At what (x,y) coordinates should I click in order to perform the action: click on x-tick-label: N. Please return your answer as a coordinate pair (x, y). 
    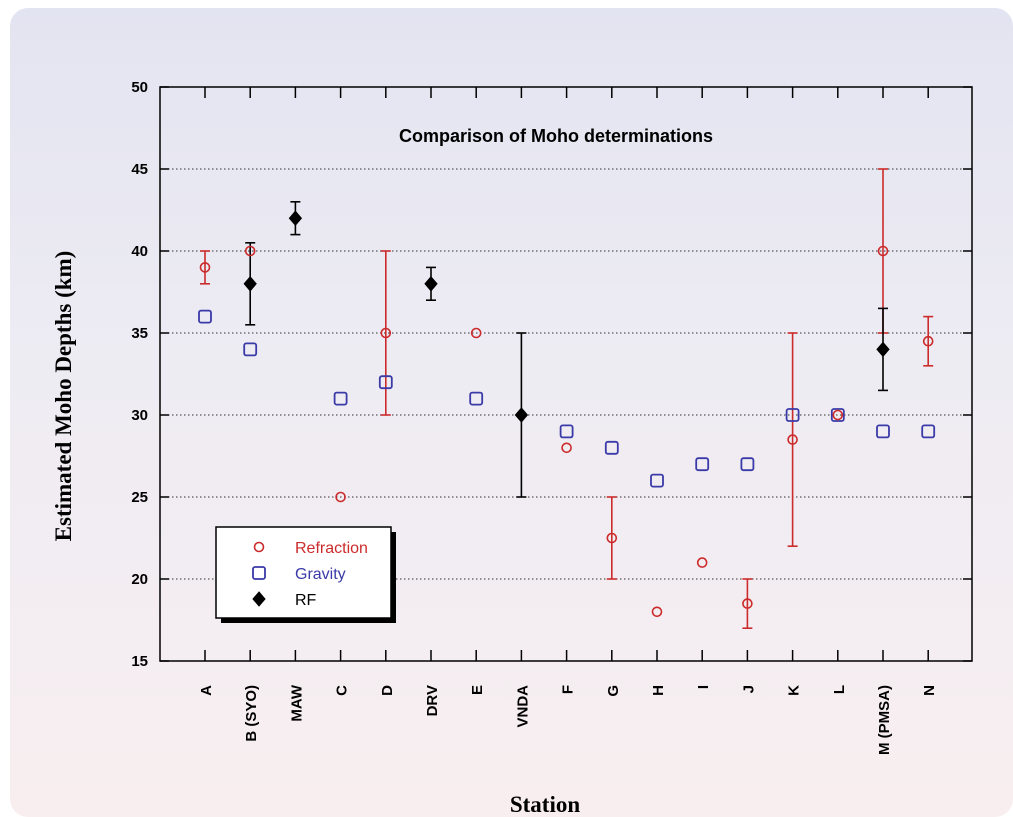
    Looking at the image, I should click on (929, 690).